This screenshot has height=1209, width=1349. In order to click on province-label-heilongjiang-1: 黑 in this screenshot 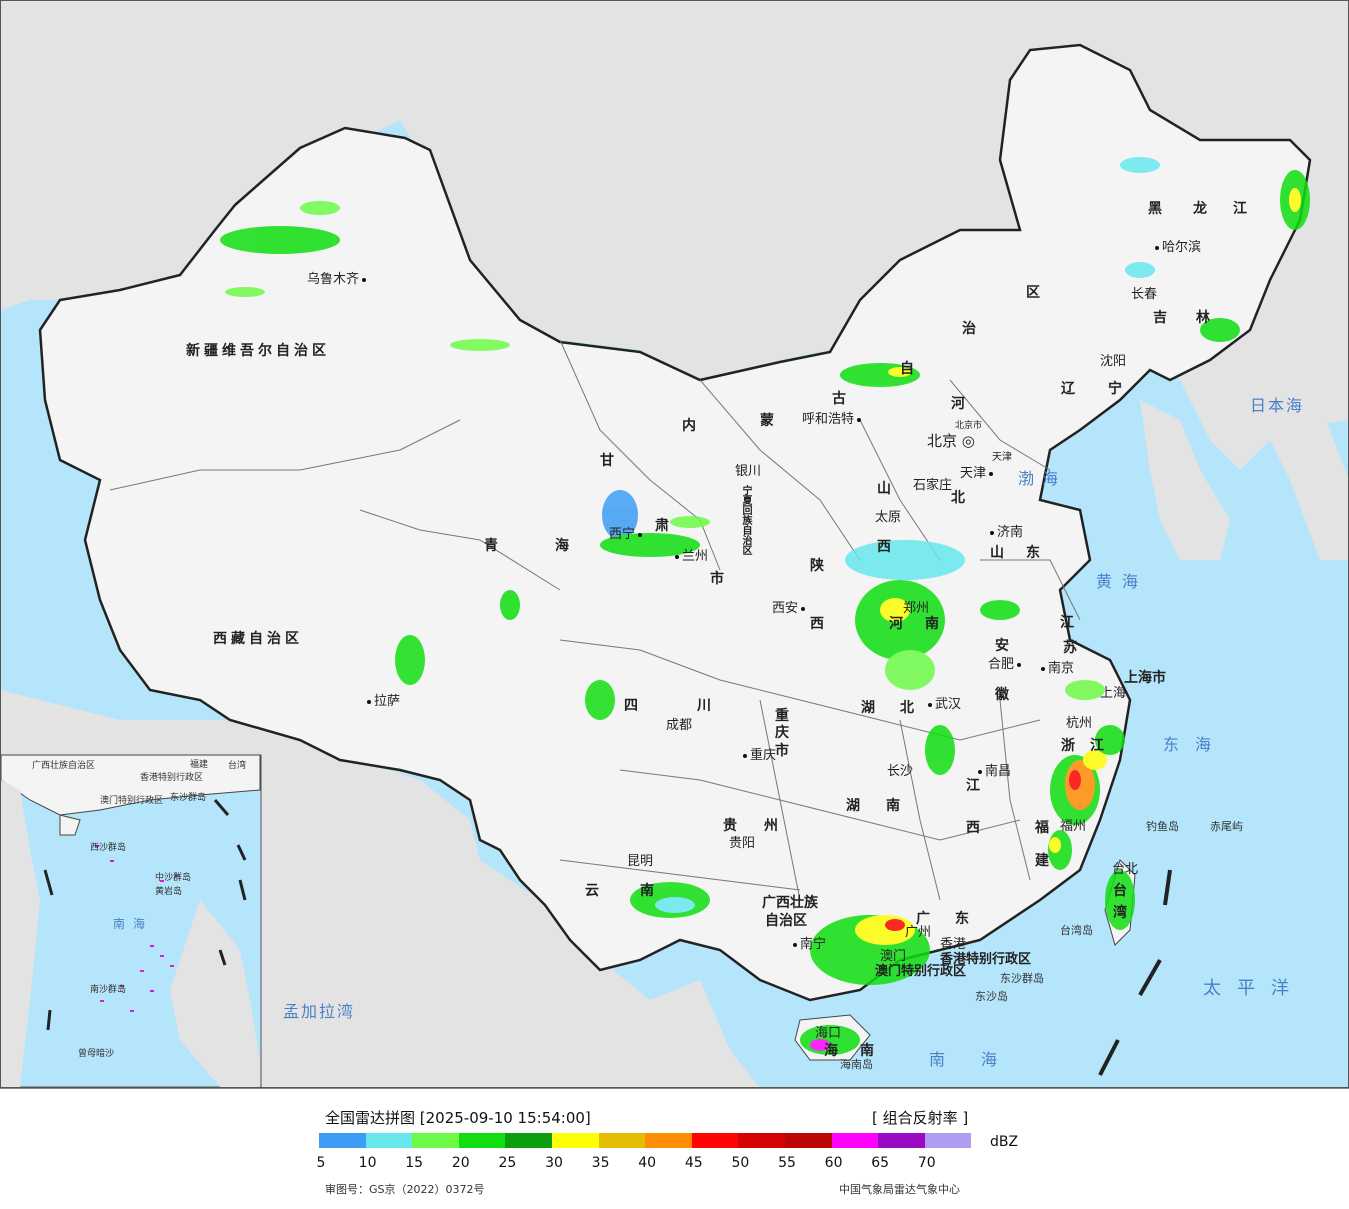, I will do `click(1156, 209)`.